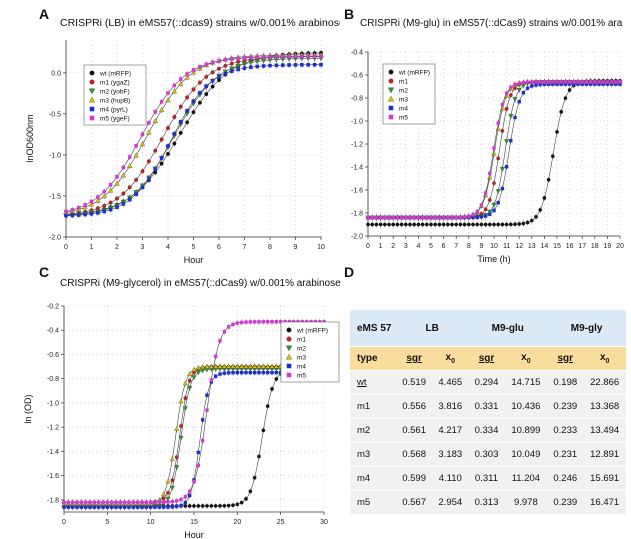 The width and height of the screenshot is (631, 539). Describe the element at coordinates (414, 502) in the screenshot. I see `table-cell: 0.567` at that location.